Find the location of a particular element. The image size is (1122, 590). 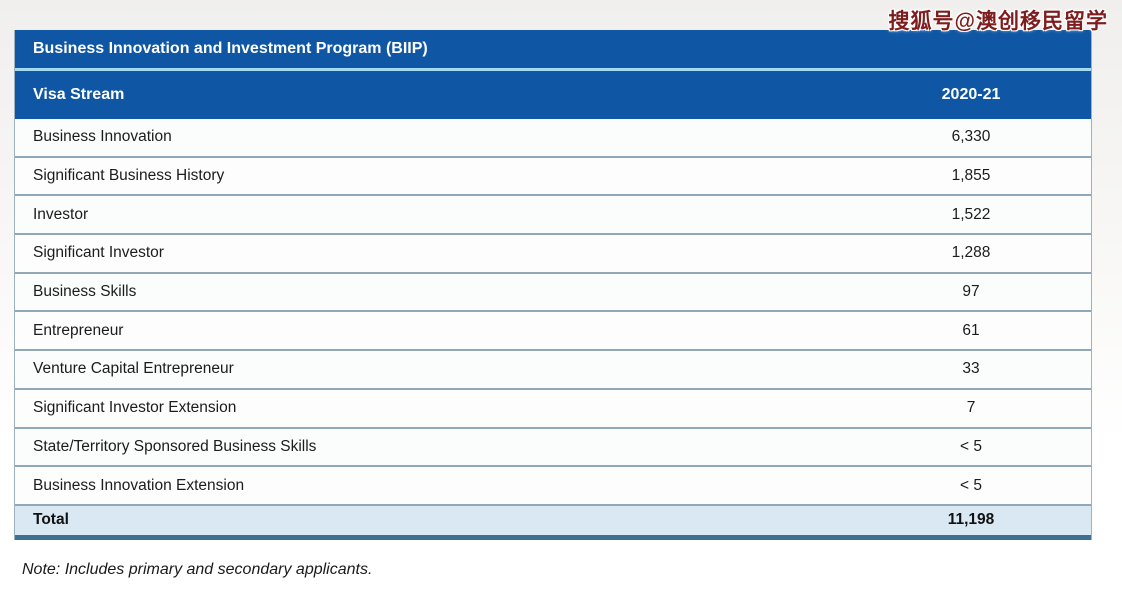

total-label: Total is located at coordinates (51, 520).